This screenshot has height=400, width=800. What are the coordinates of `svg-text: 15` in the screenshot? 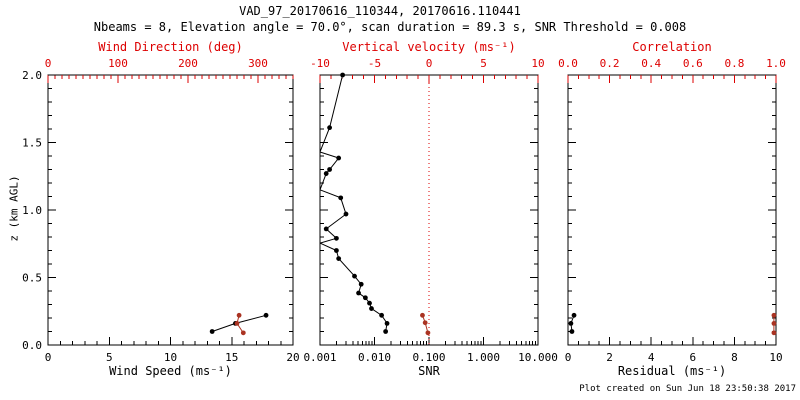 It's located at (231, 357).